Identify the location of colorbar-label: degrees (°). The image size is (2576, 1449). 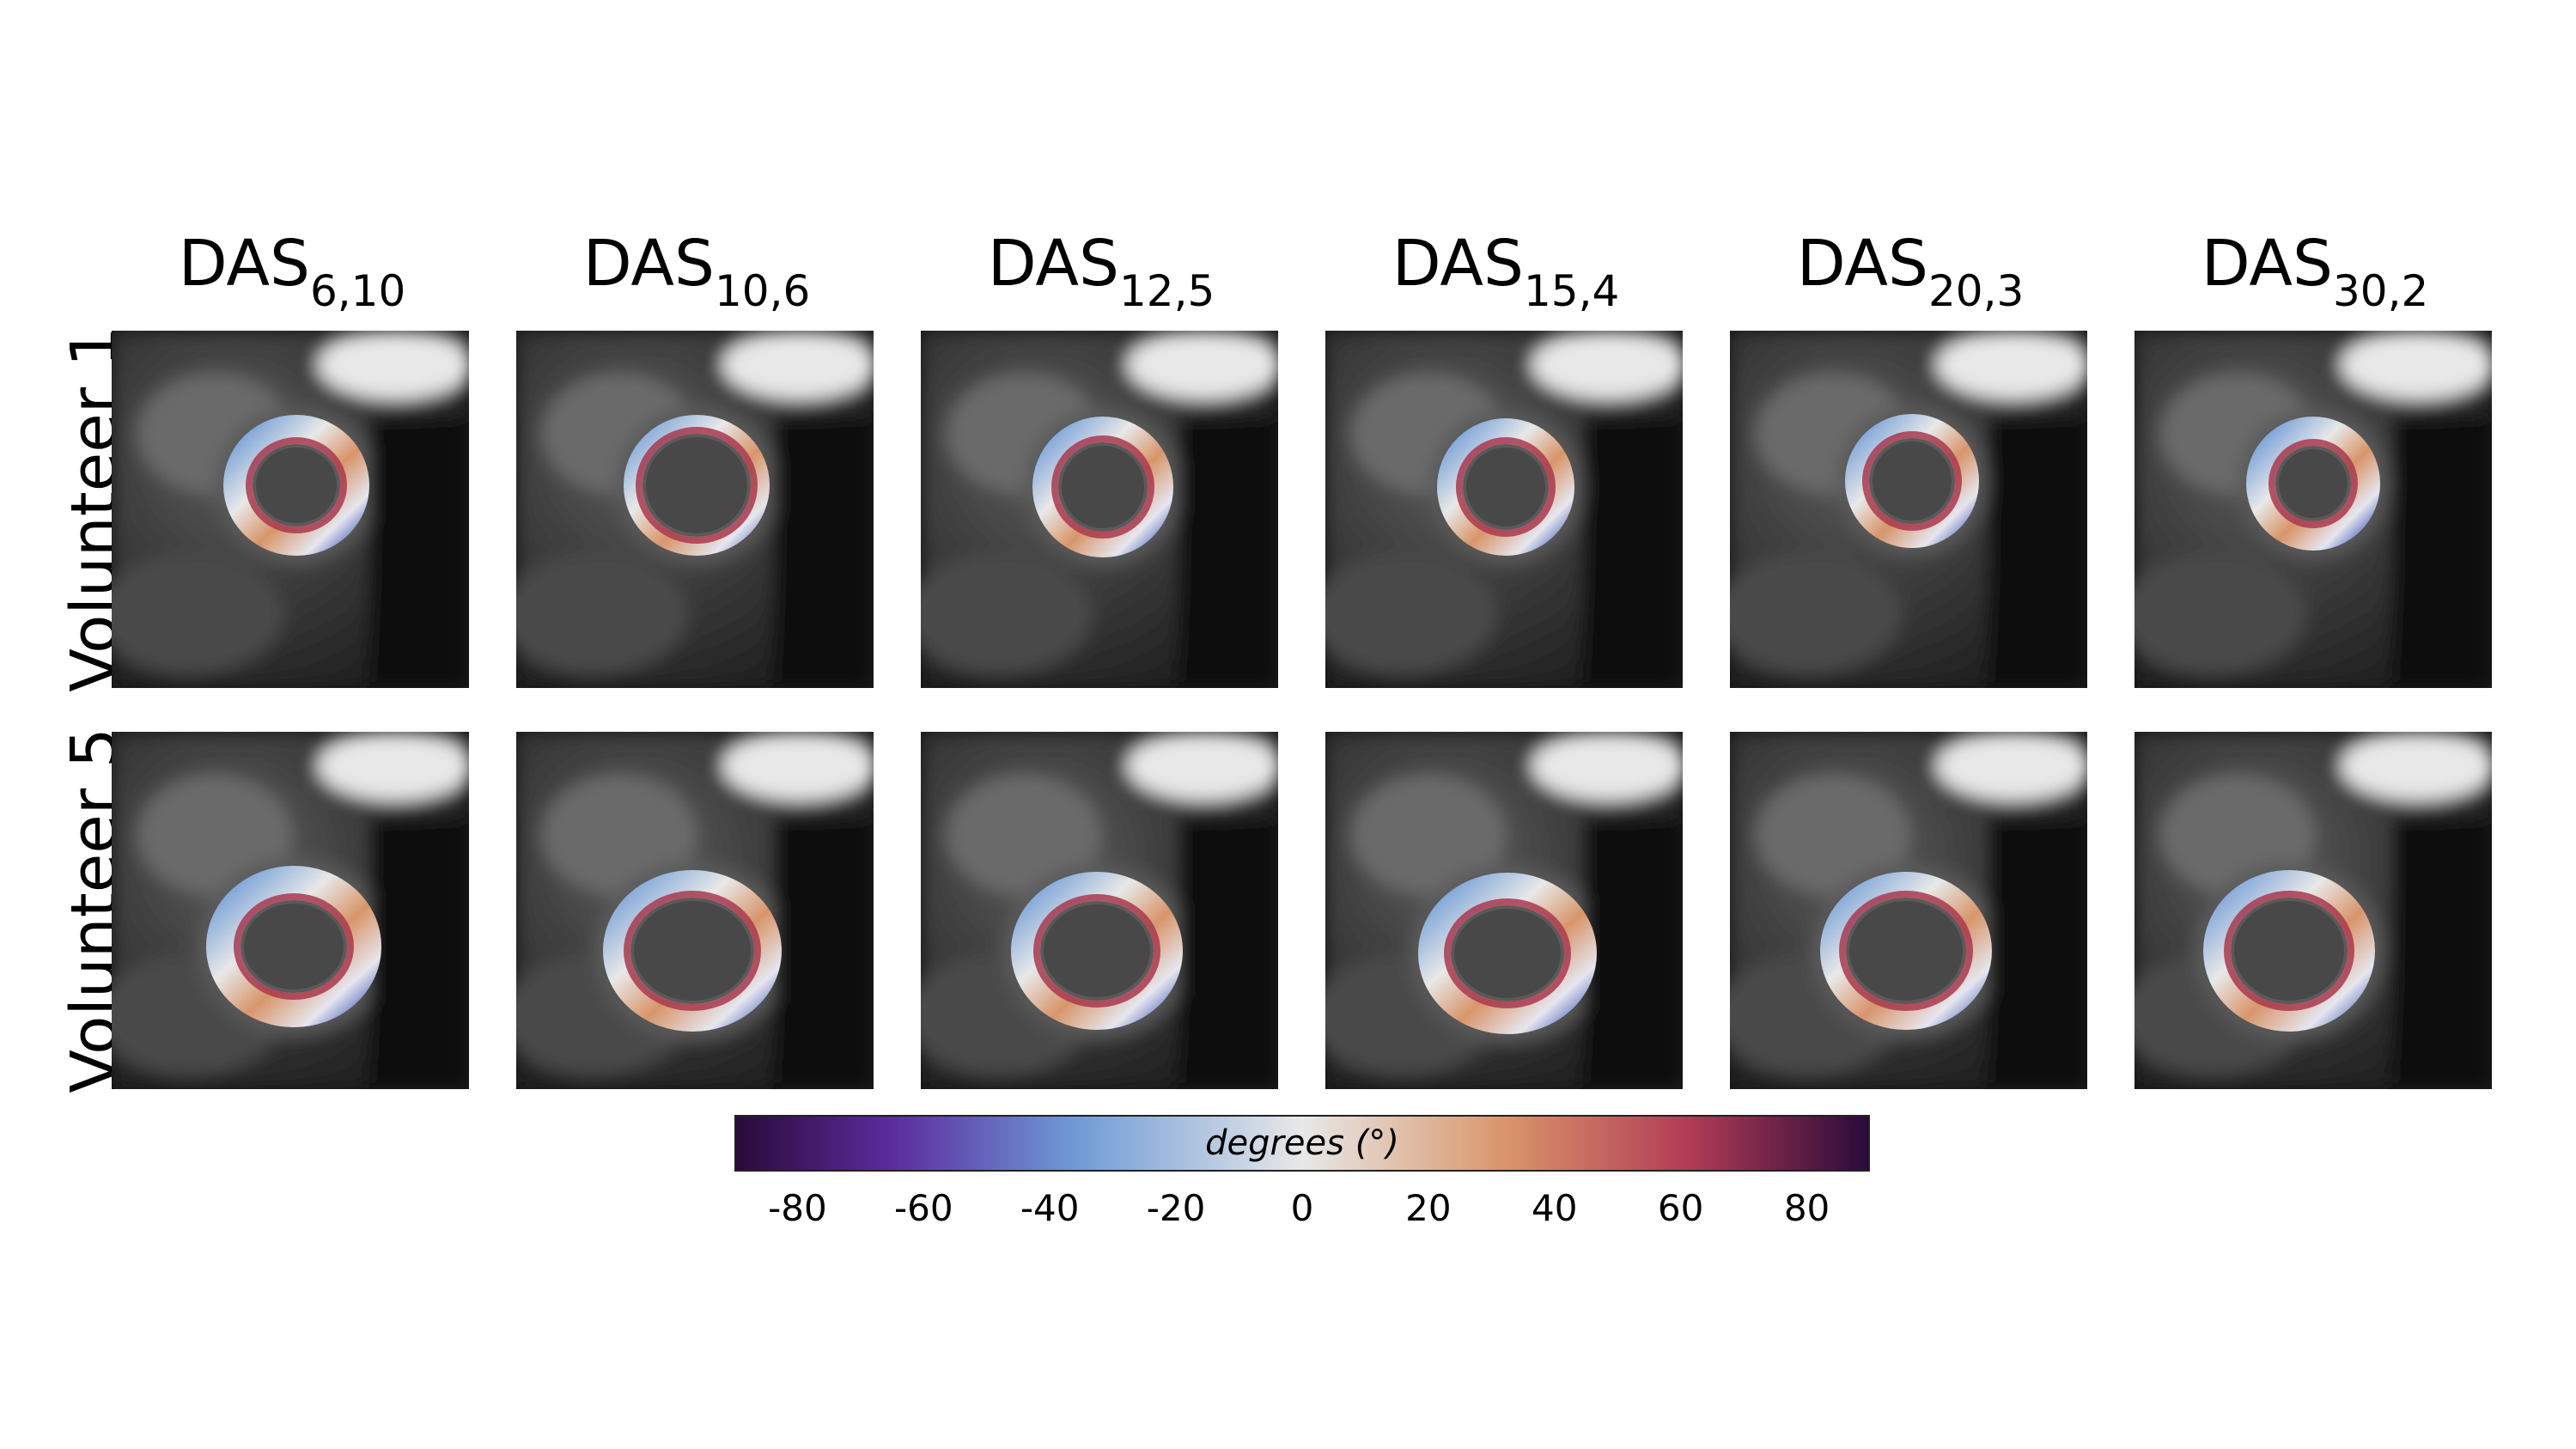
(1302, 1143).